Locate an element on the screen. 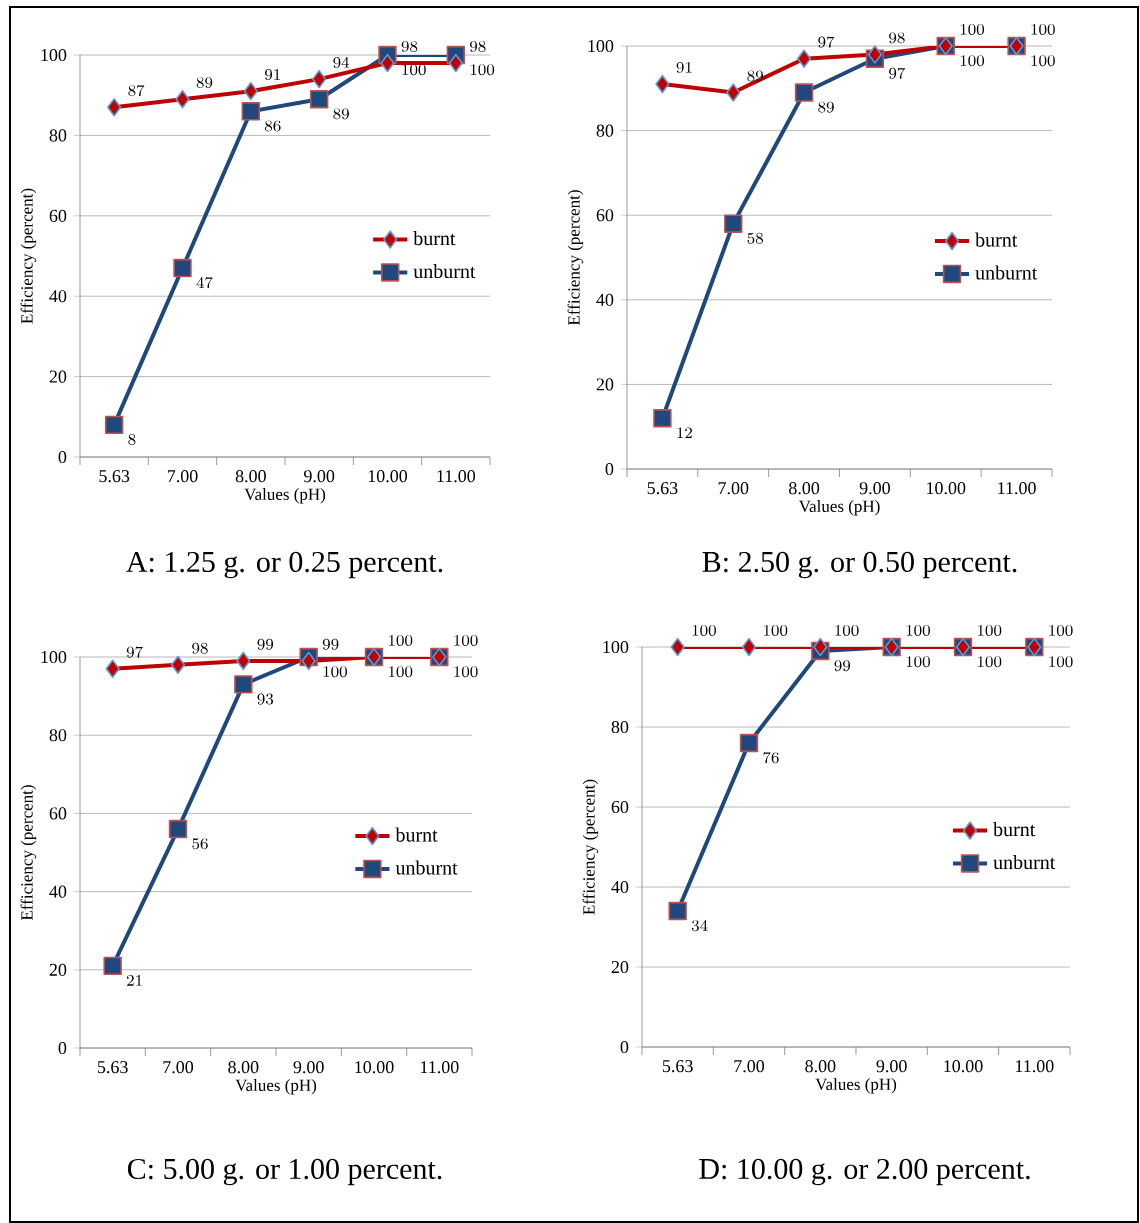  data-label: 21 is located at coordinates (134, 980).